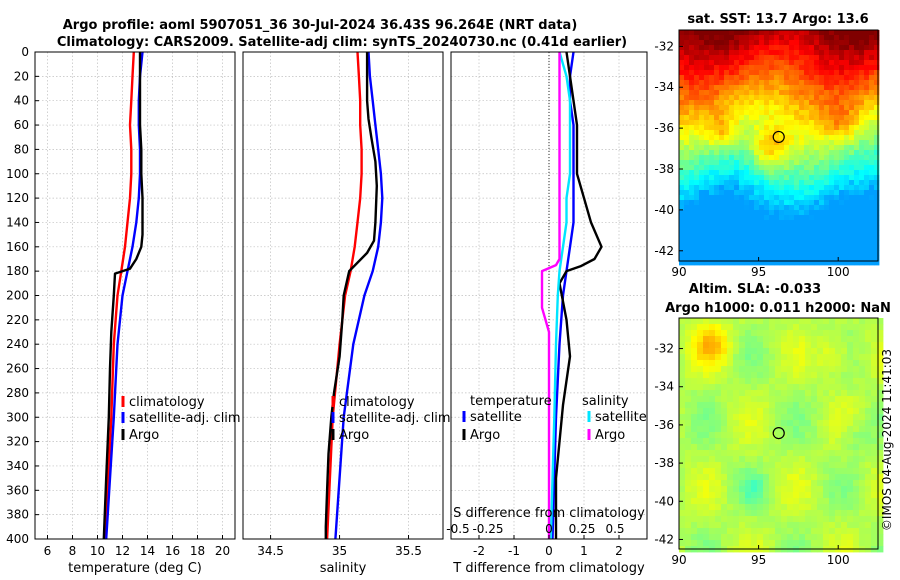  Describe the element at coordinates (123, 296) in the screenshot. I see `series-argo` at that location.